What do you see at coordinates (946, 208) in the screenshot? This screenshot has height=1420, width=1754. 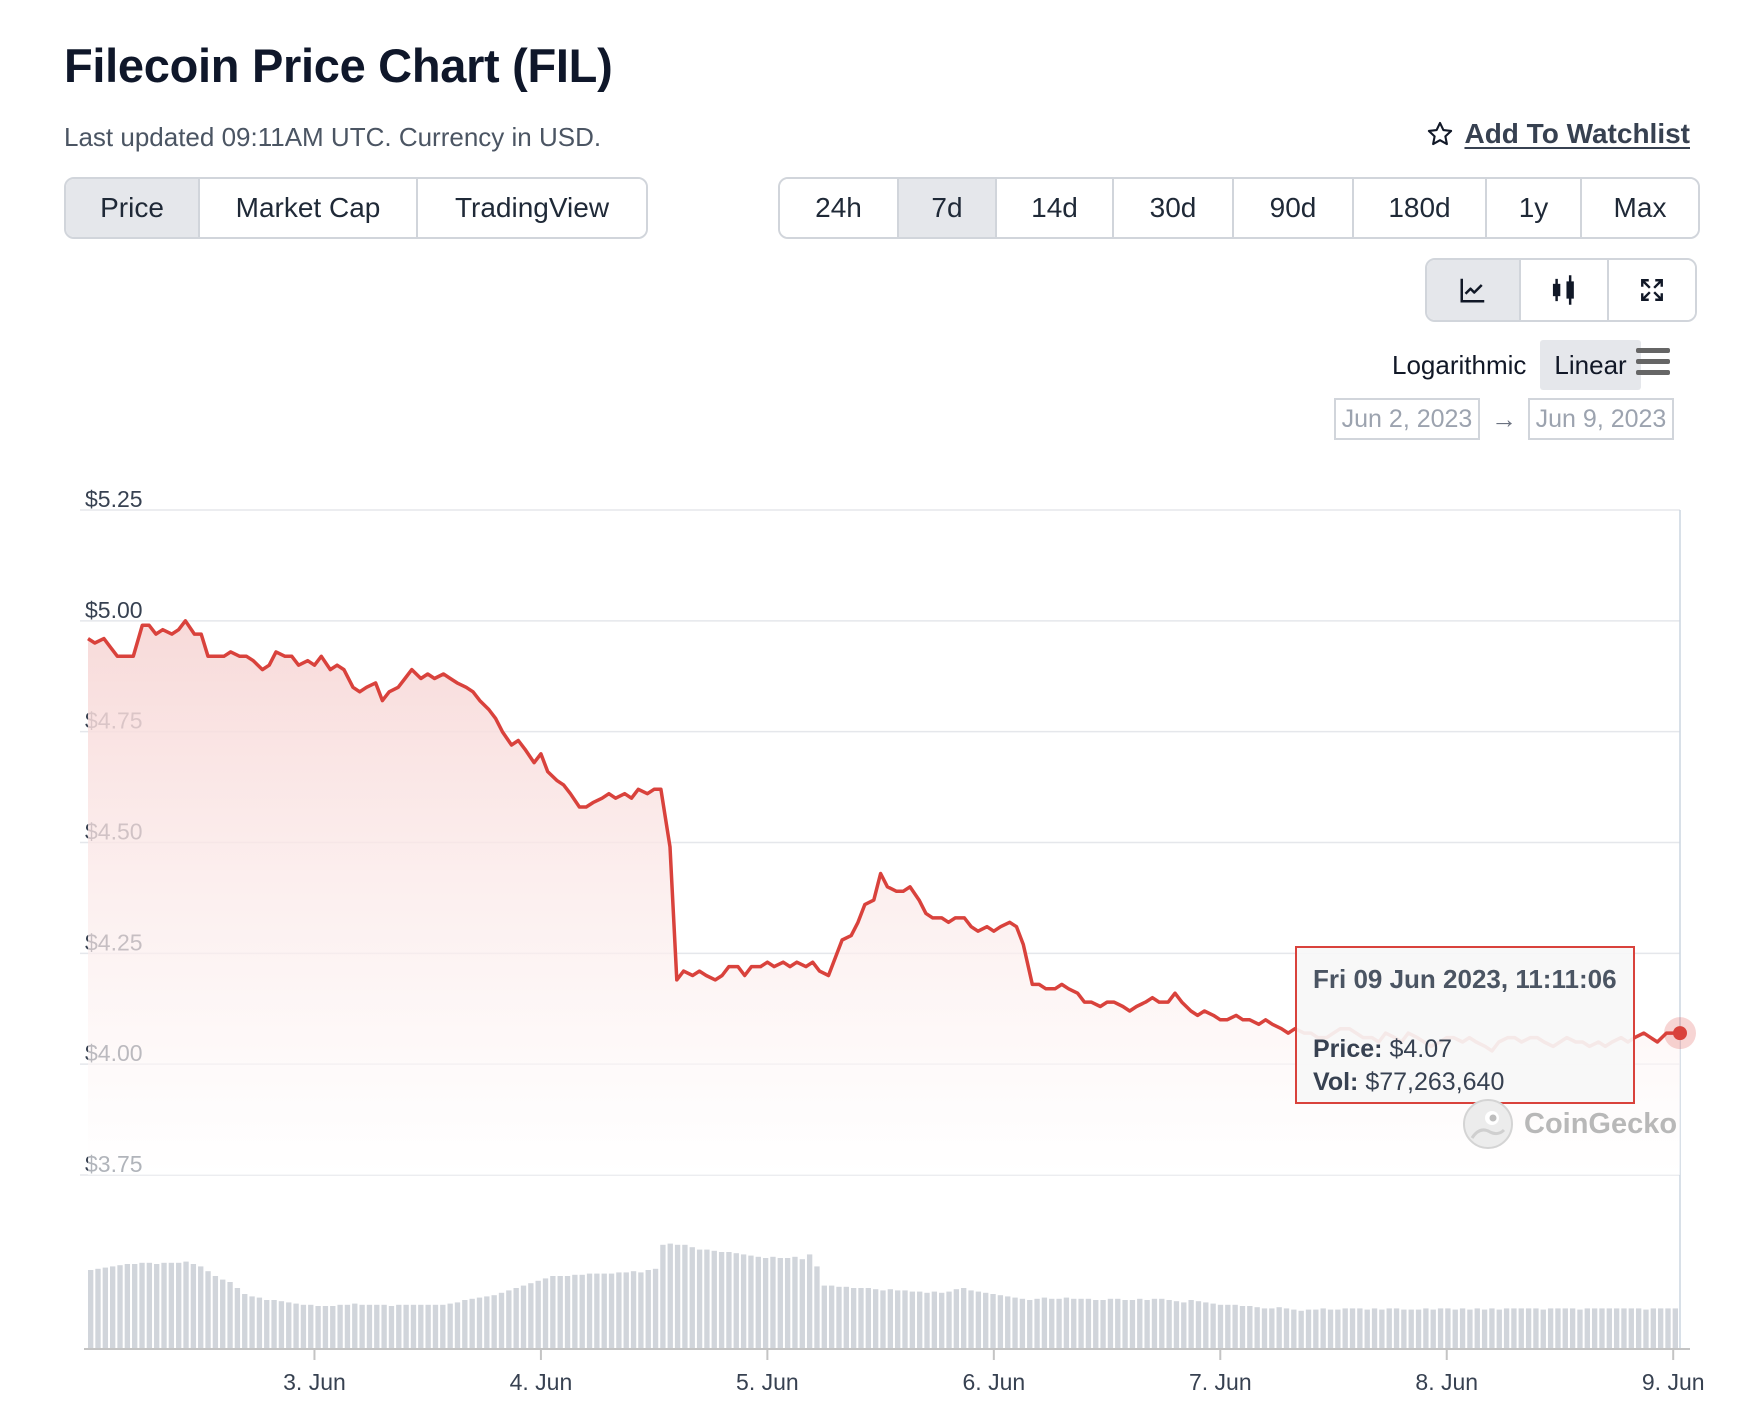 I see `range-7d: 7d` at bounding box center [946, 208].